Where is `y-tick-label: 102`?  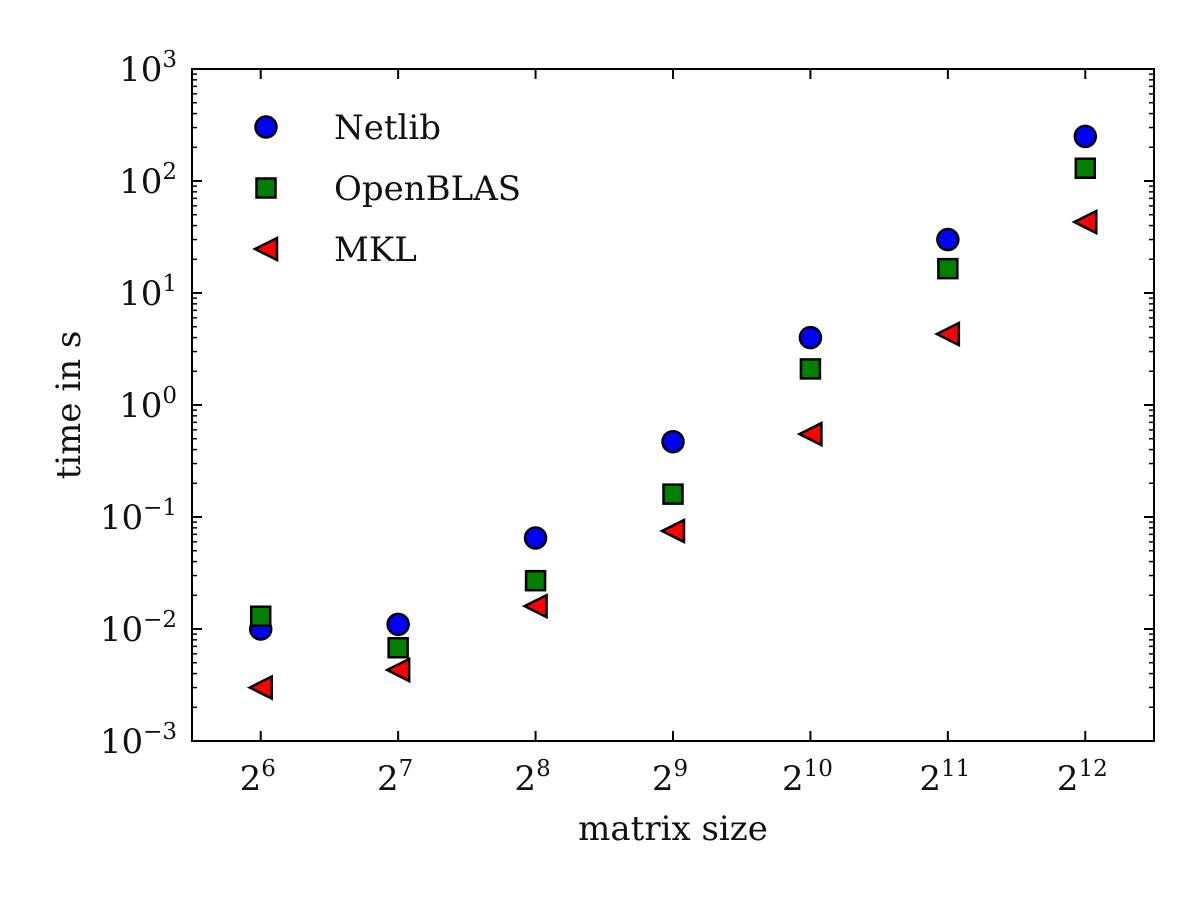 y-tick-label: 102 is located at coordinates (148, 180).